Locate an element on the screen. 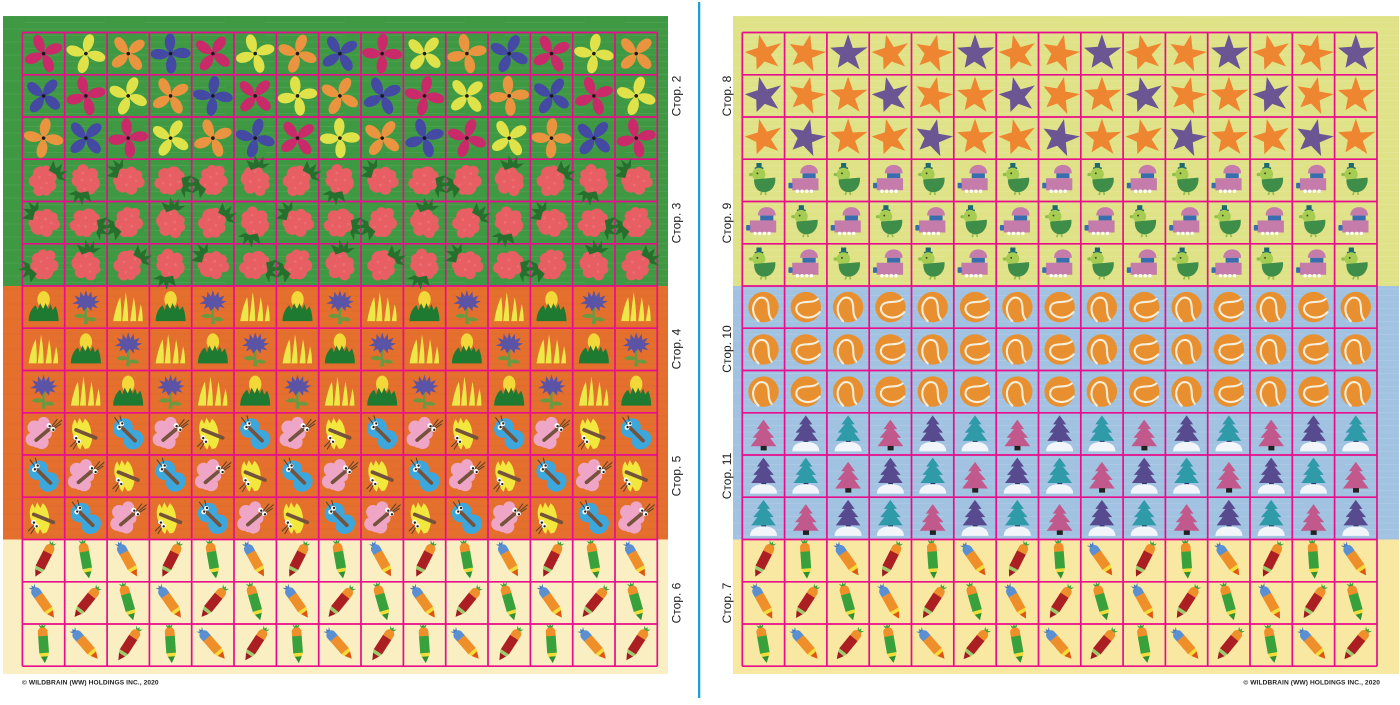 The width and height of the screenshot is (1400, 705). svg-text: Стор. 11 is located at coordinates (727, 475).